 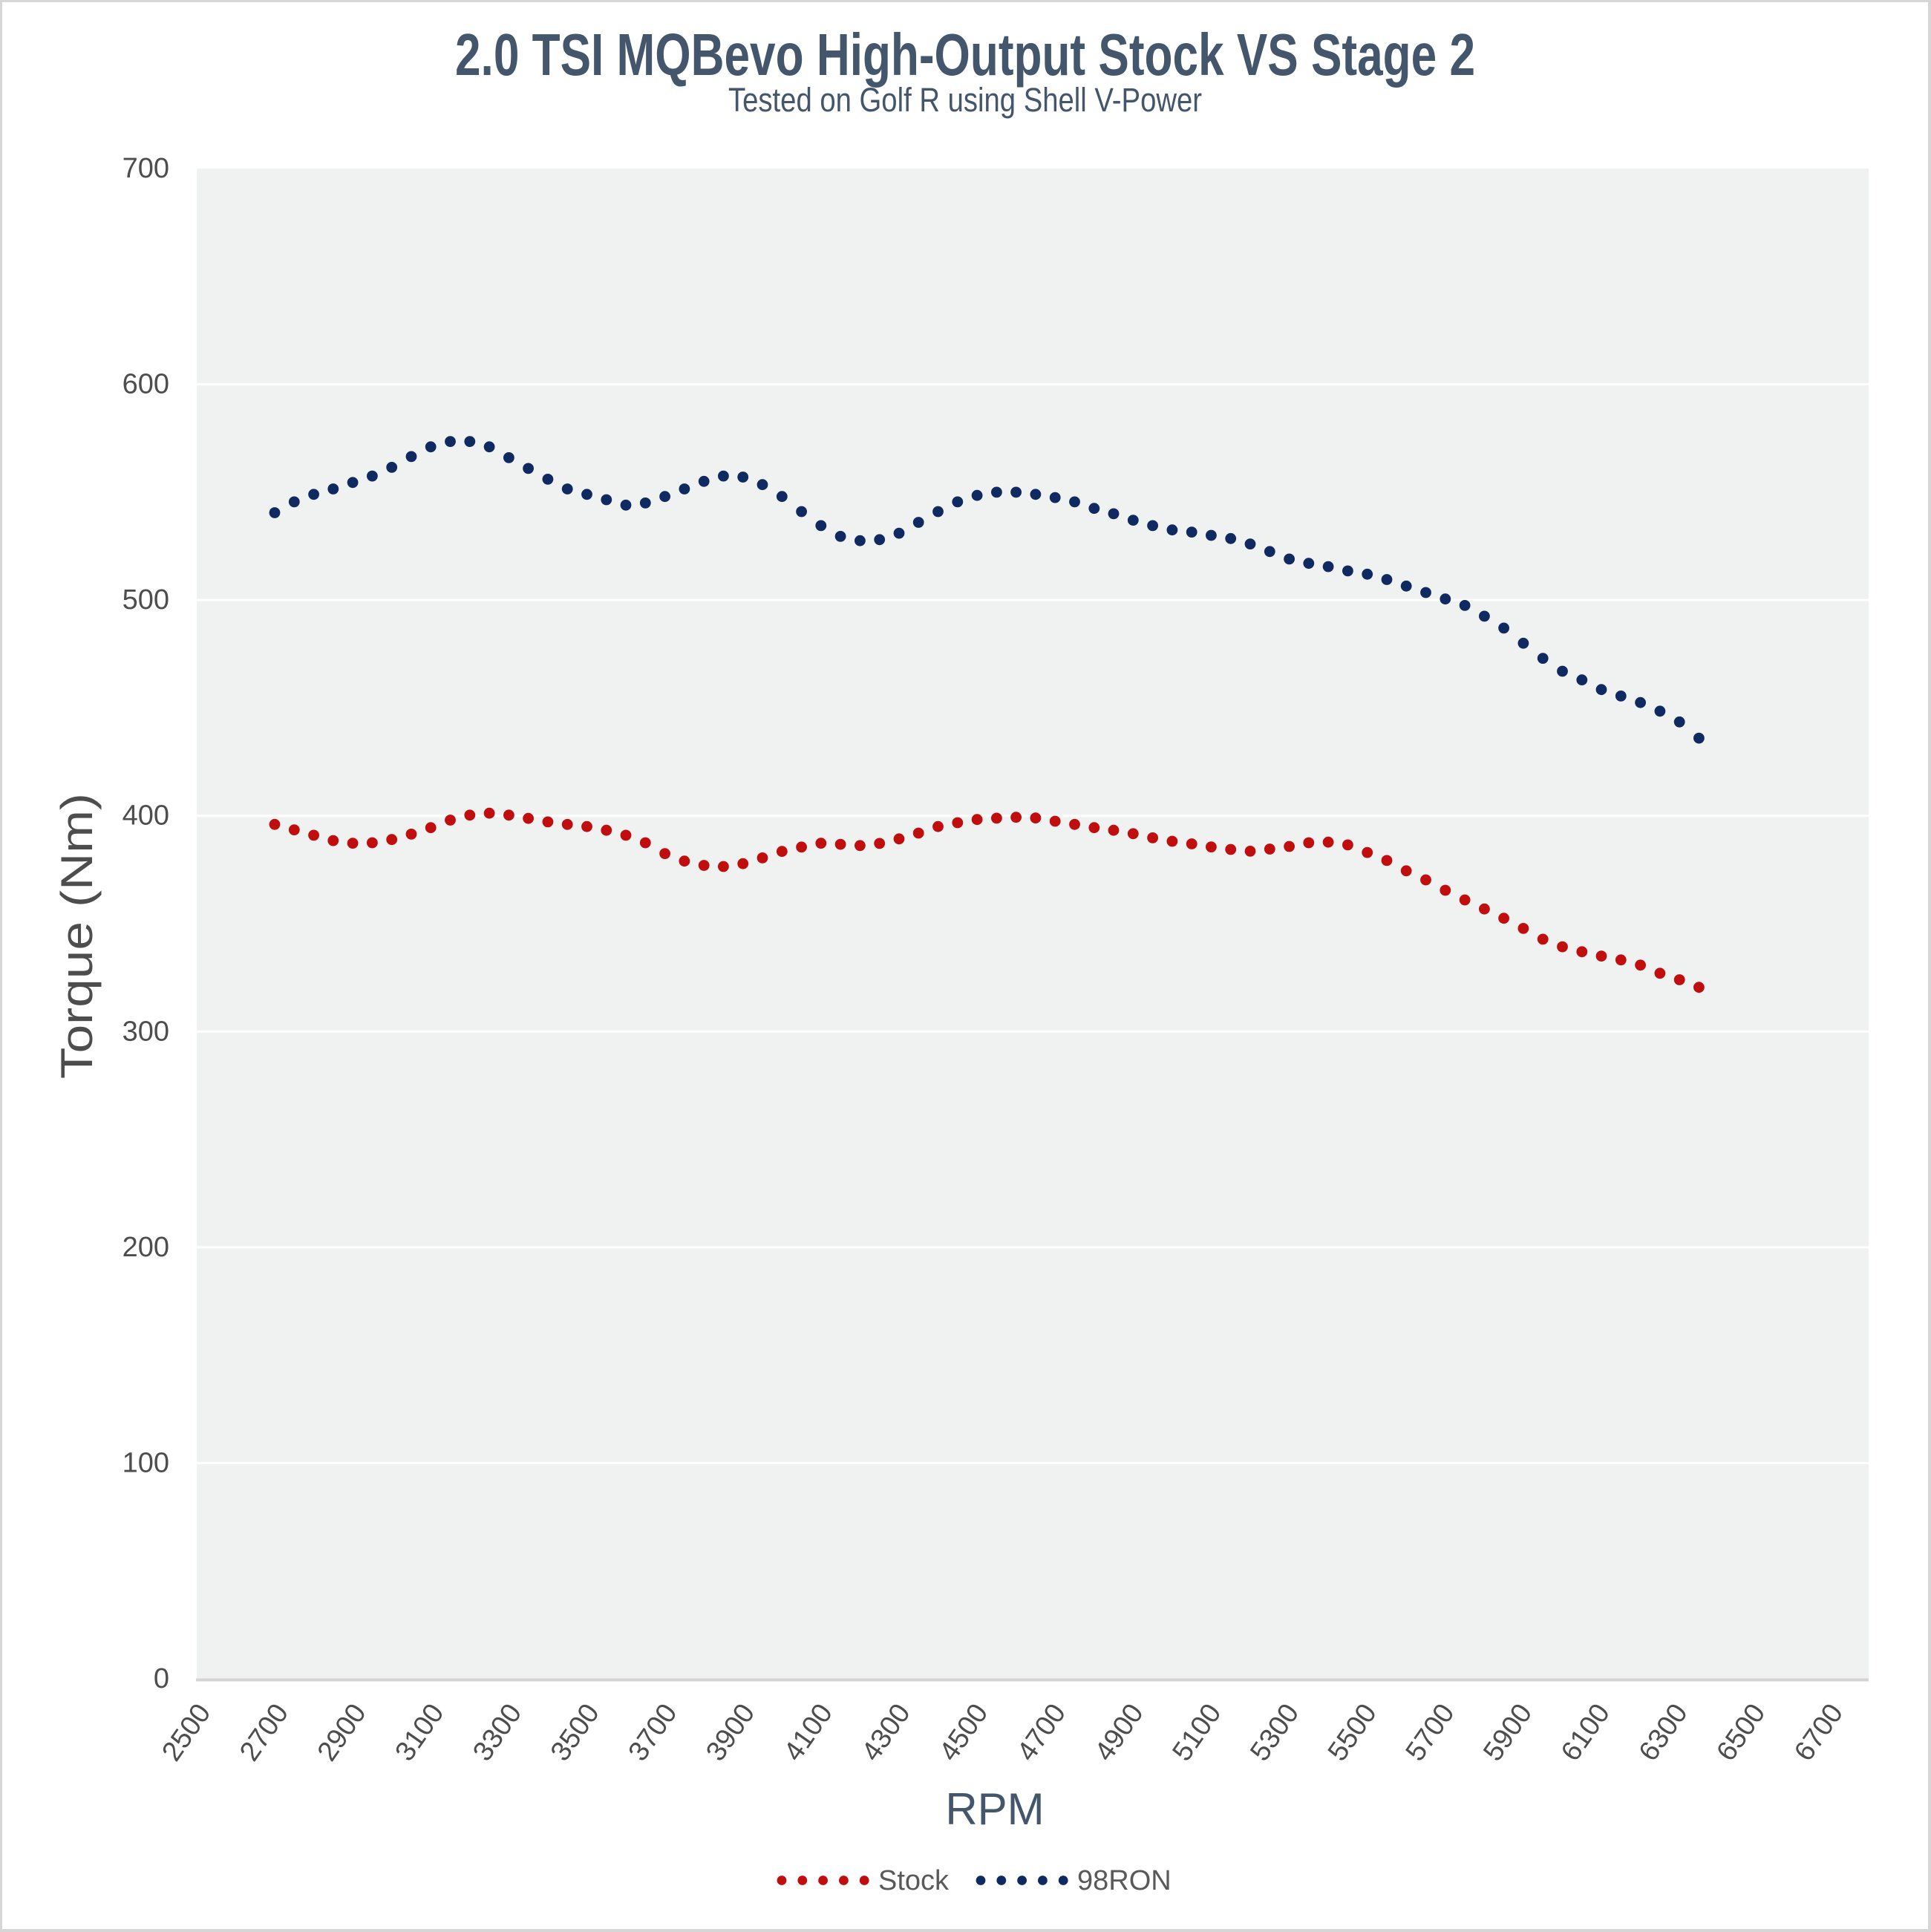 I want to click on svg-text:Tested on Golf R using Shell V: Tested on Golf R using Shell V-Power, so click(x=965, y=100).